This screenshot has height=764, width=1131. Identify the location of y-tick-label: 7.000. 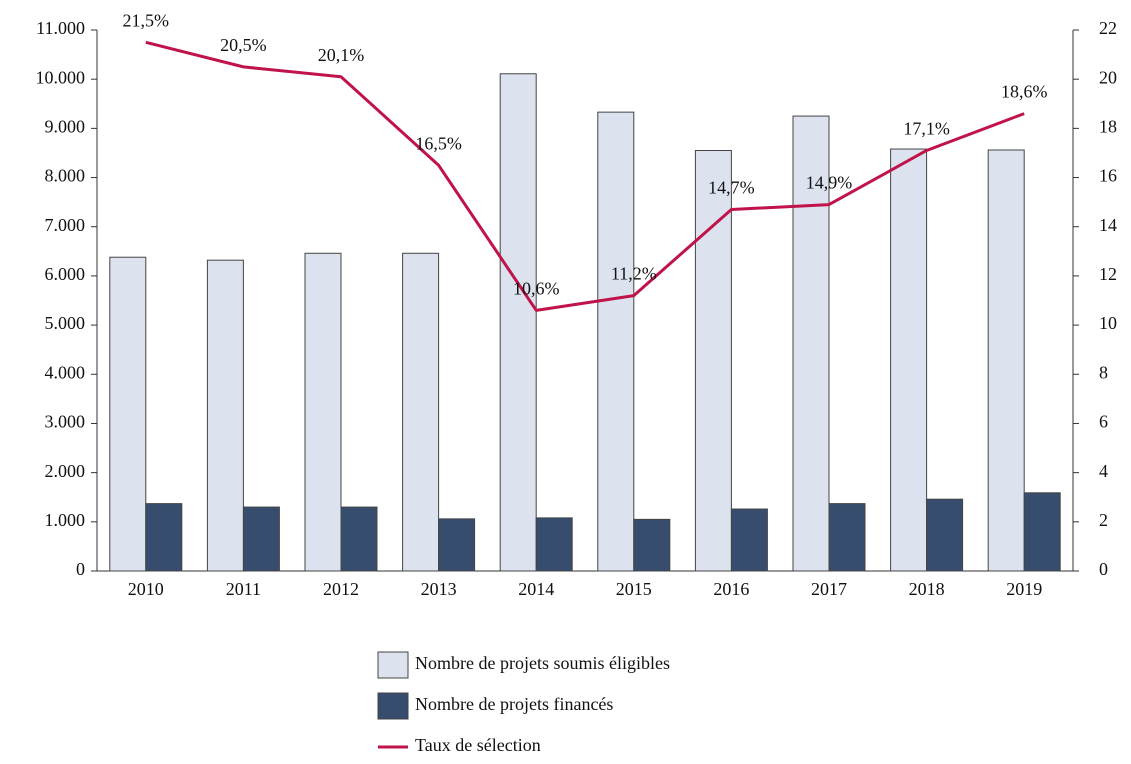
(65, 225).